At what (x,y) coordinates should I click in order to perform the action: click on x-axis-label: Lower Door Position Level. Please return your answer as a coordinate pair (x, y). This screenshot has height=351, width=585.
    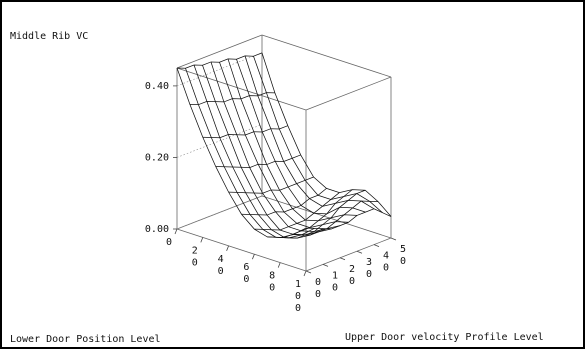
    Looking at the image, I should click on (85, 339).